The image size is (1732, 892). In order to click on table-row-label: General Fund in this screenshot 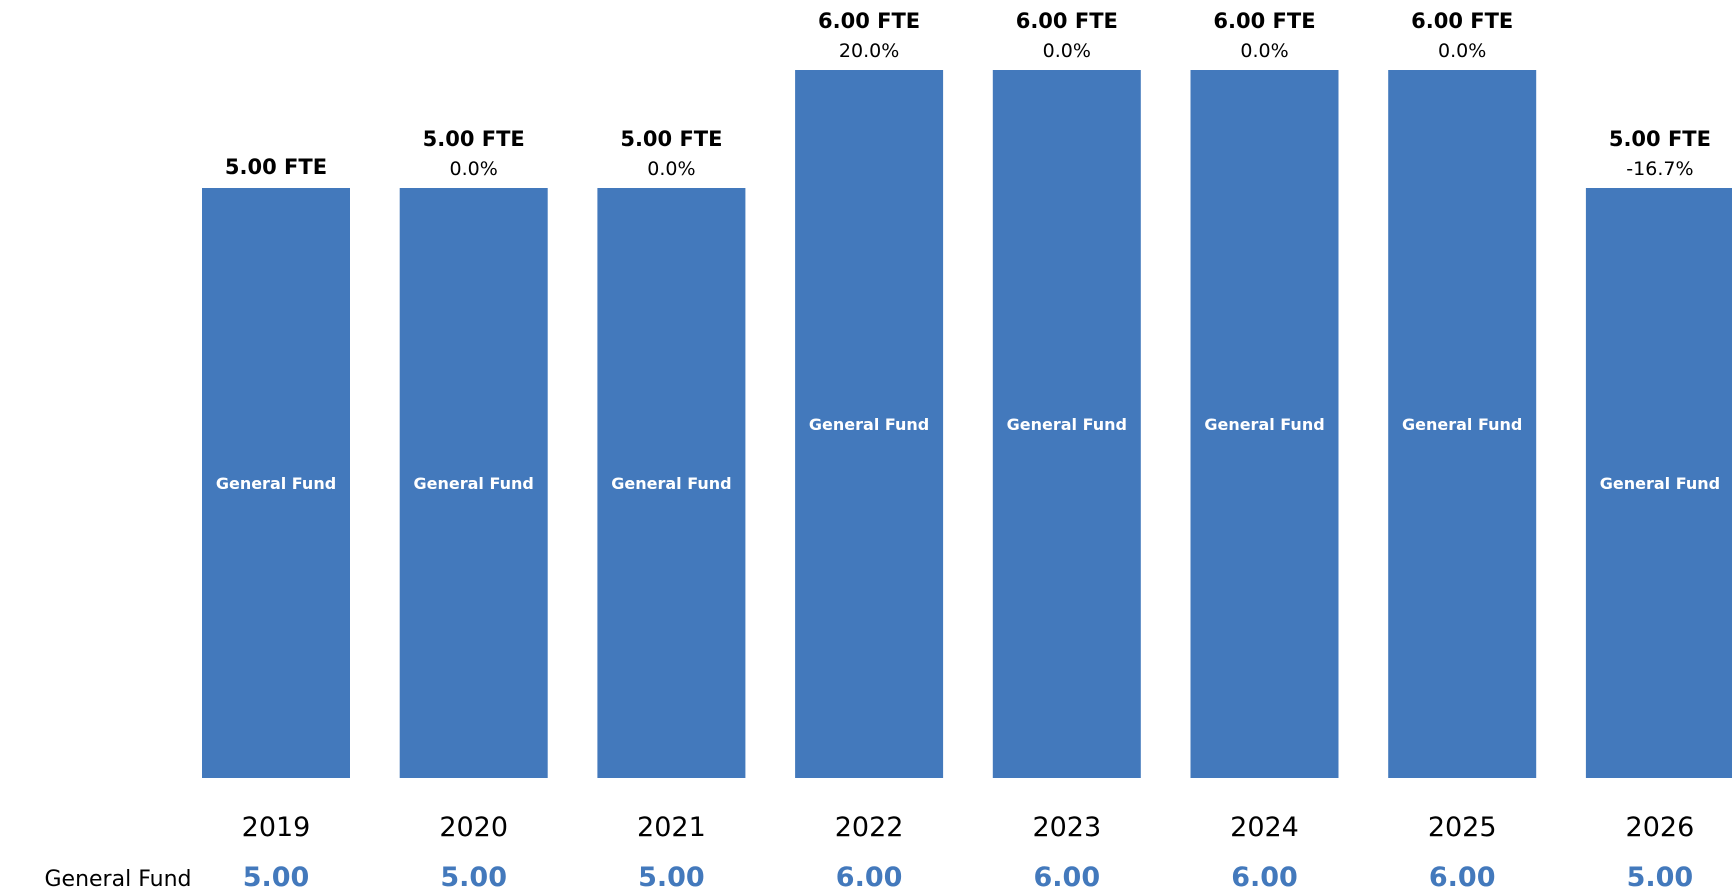, I will do `click(118, 879)`.